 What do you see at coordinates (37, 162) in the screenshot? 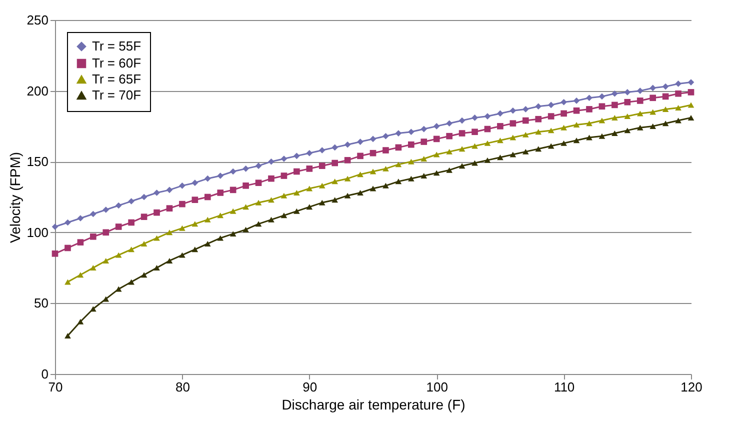
I see `y-tick-label: 150` at bounding box center [37, 162].